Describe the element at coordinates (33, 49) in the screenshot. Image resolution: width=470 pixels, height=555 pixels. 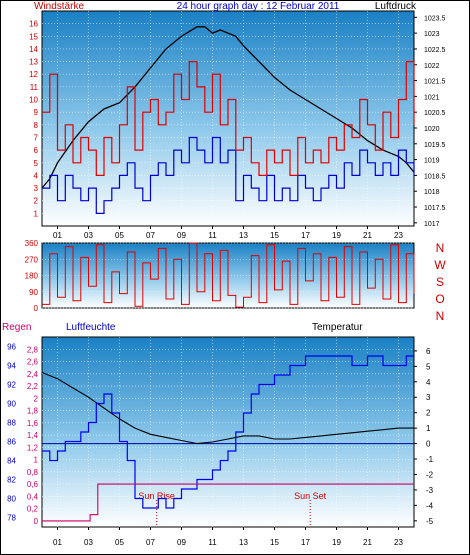
I see `wind-tick-label: 14` at that location.